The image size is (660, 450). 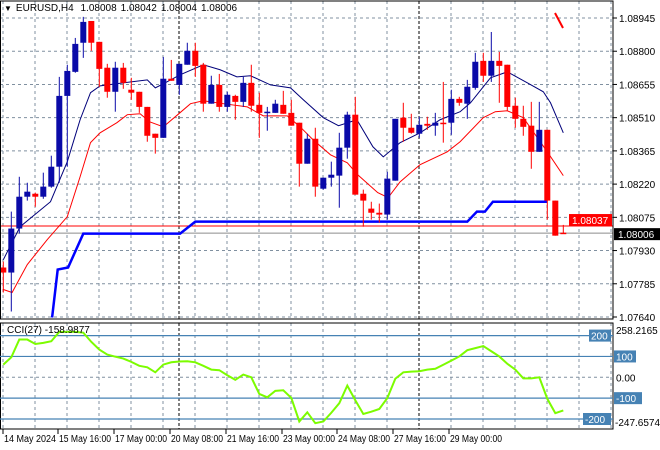 What do you see at coordinates (637, 19) in the screenshot?
I see `price-tick-label: 1.08945` at bounding box center [637, 19].